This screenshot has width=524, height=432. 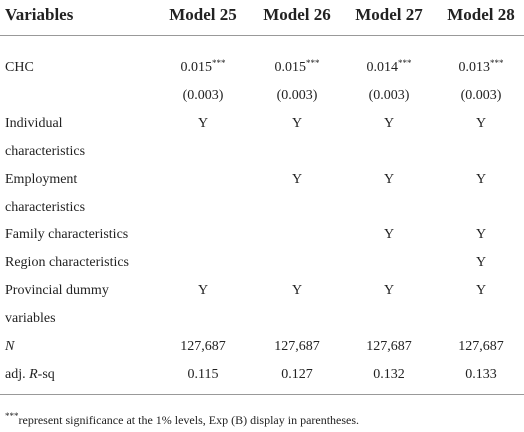 I want to click on row-label: Family characteristics, so click(x=67, y=235).